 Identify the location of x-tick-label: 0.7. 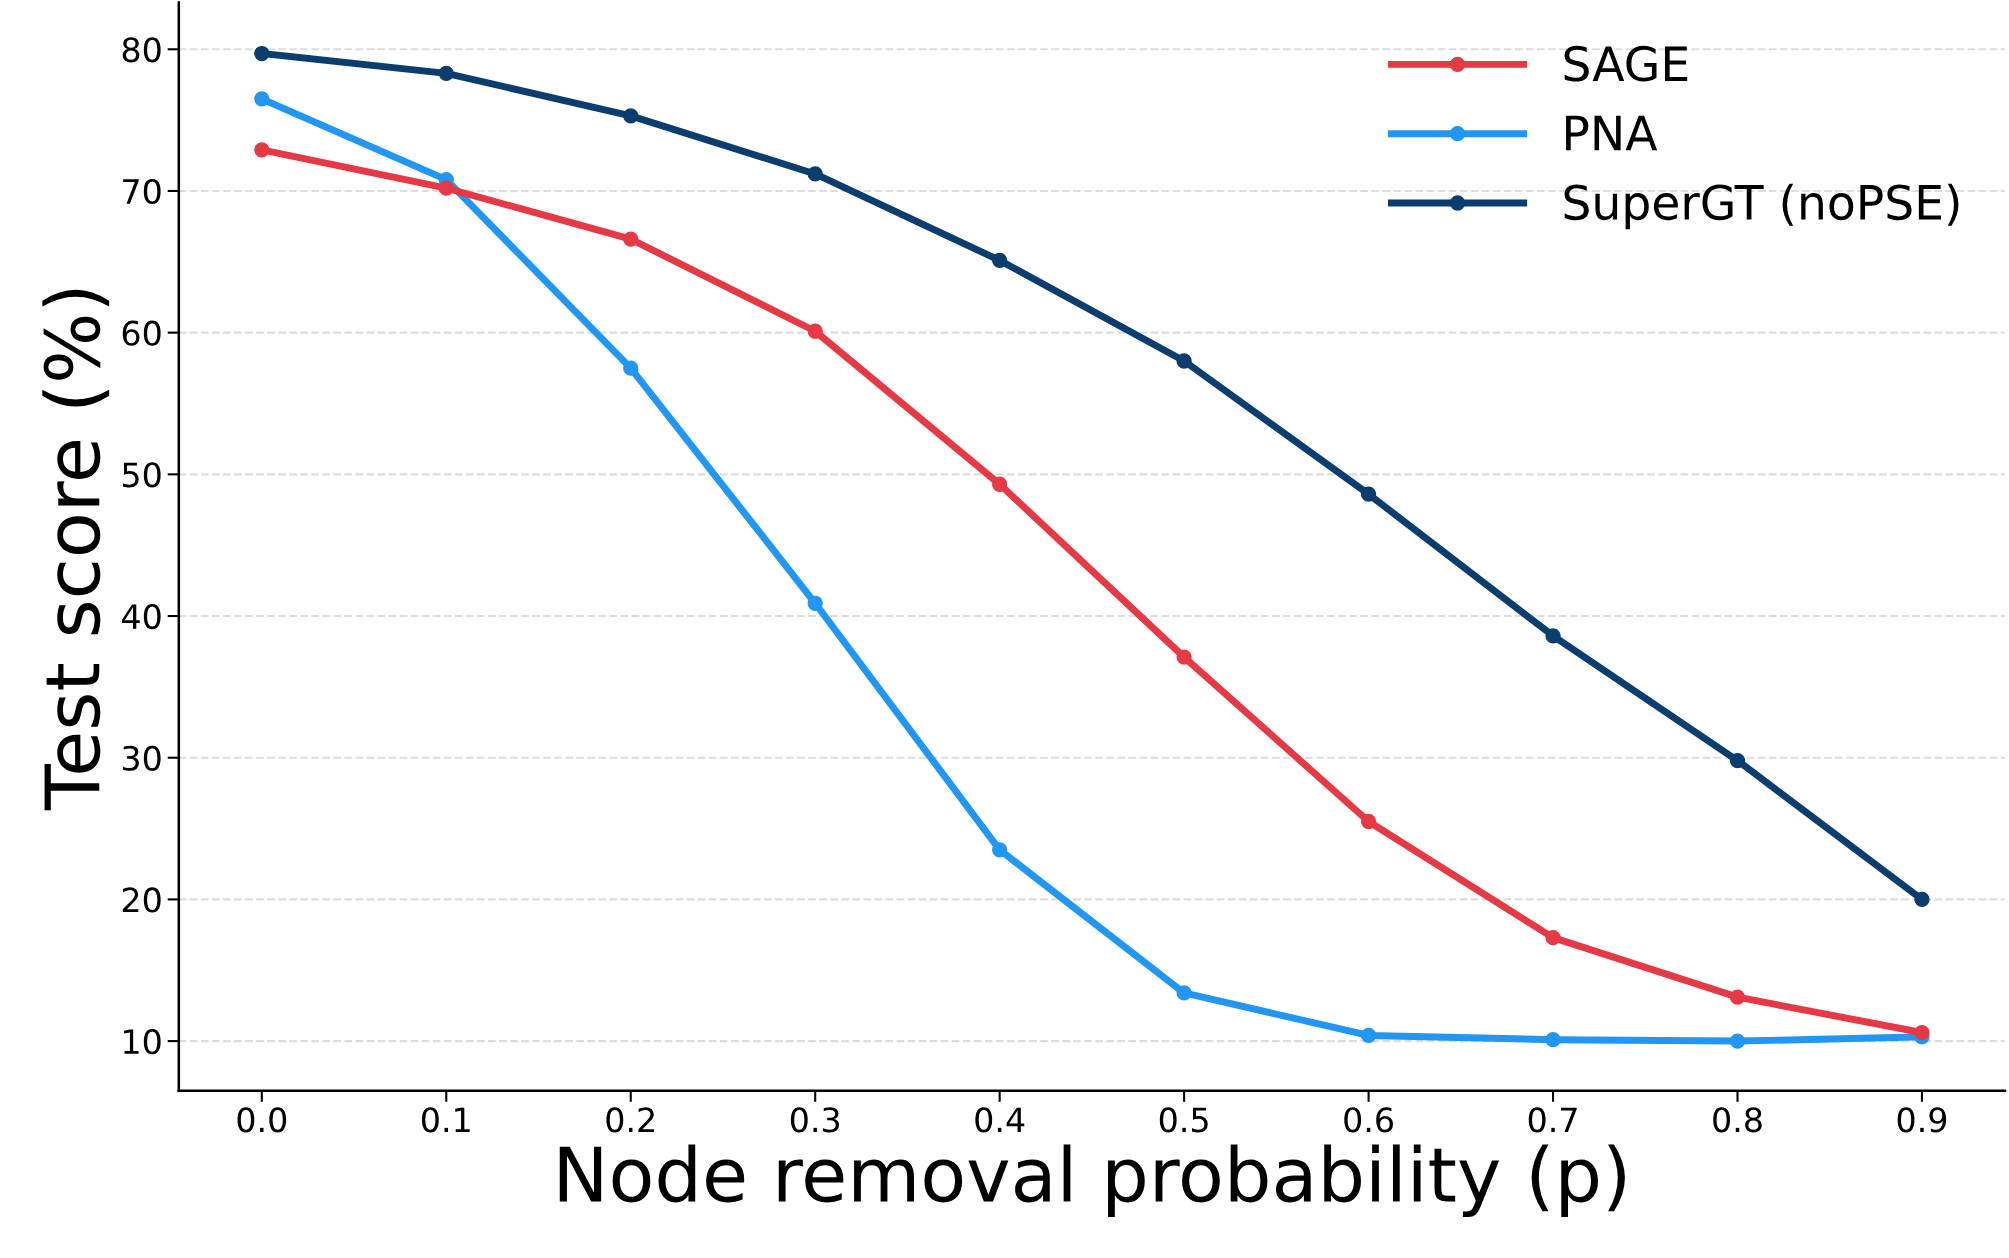
(1552, 1120).